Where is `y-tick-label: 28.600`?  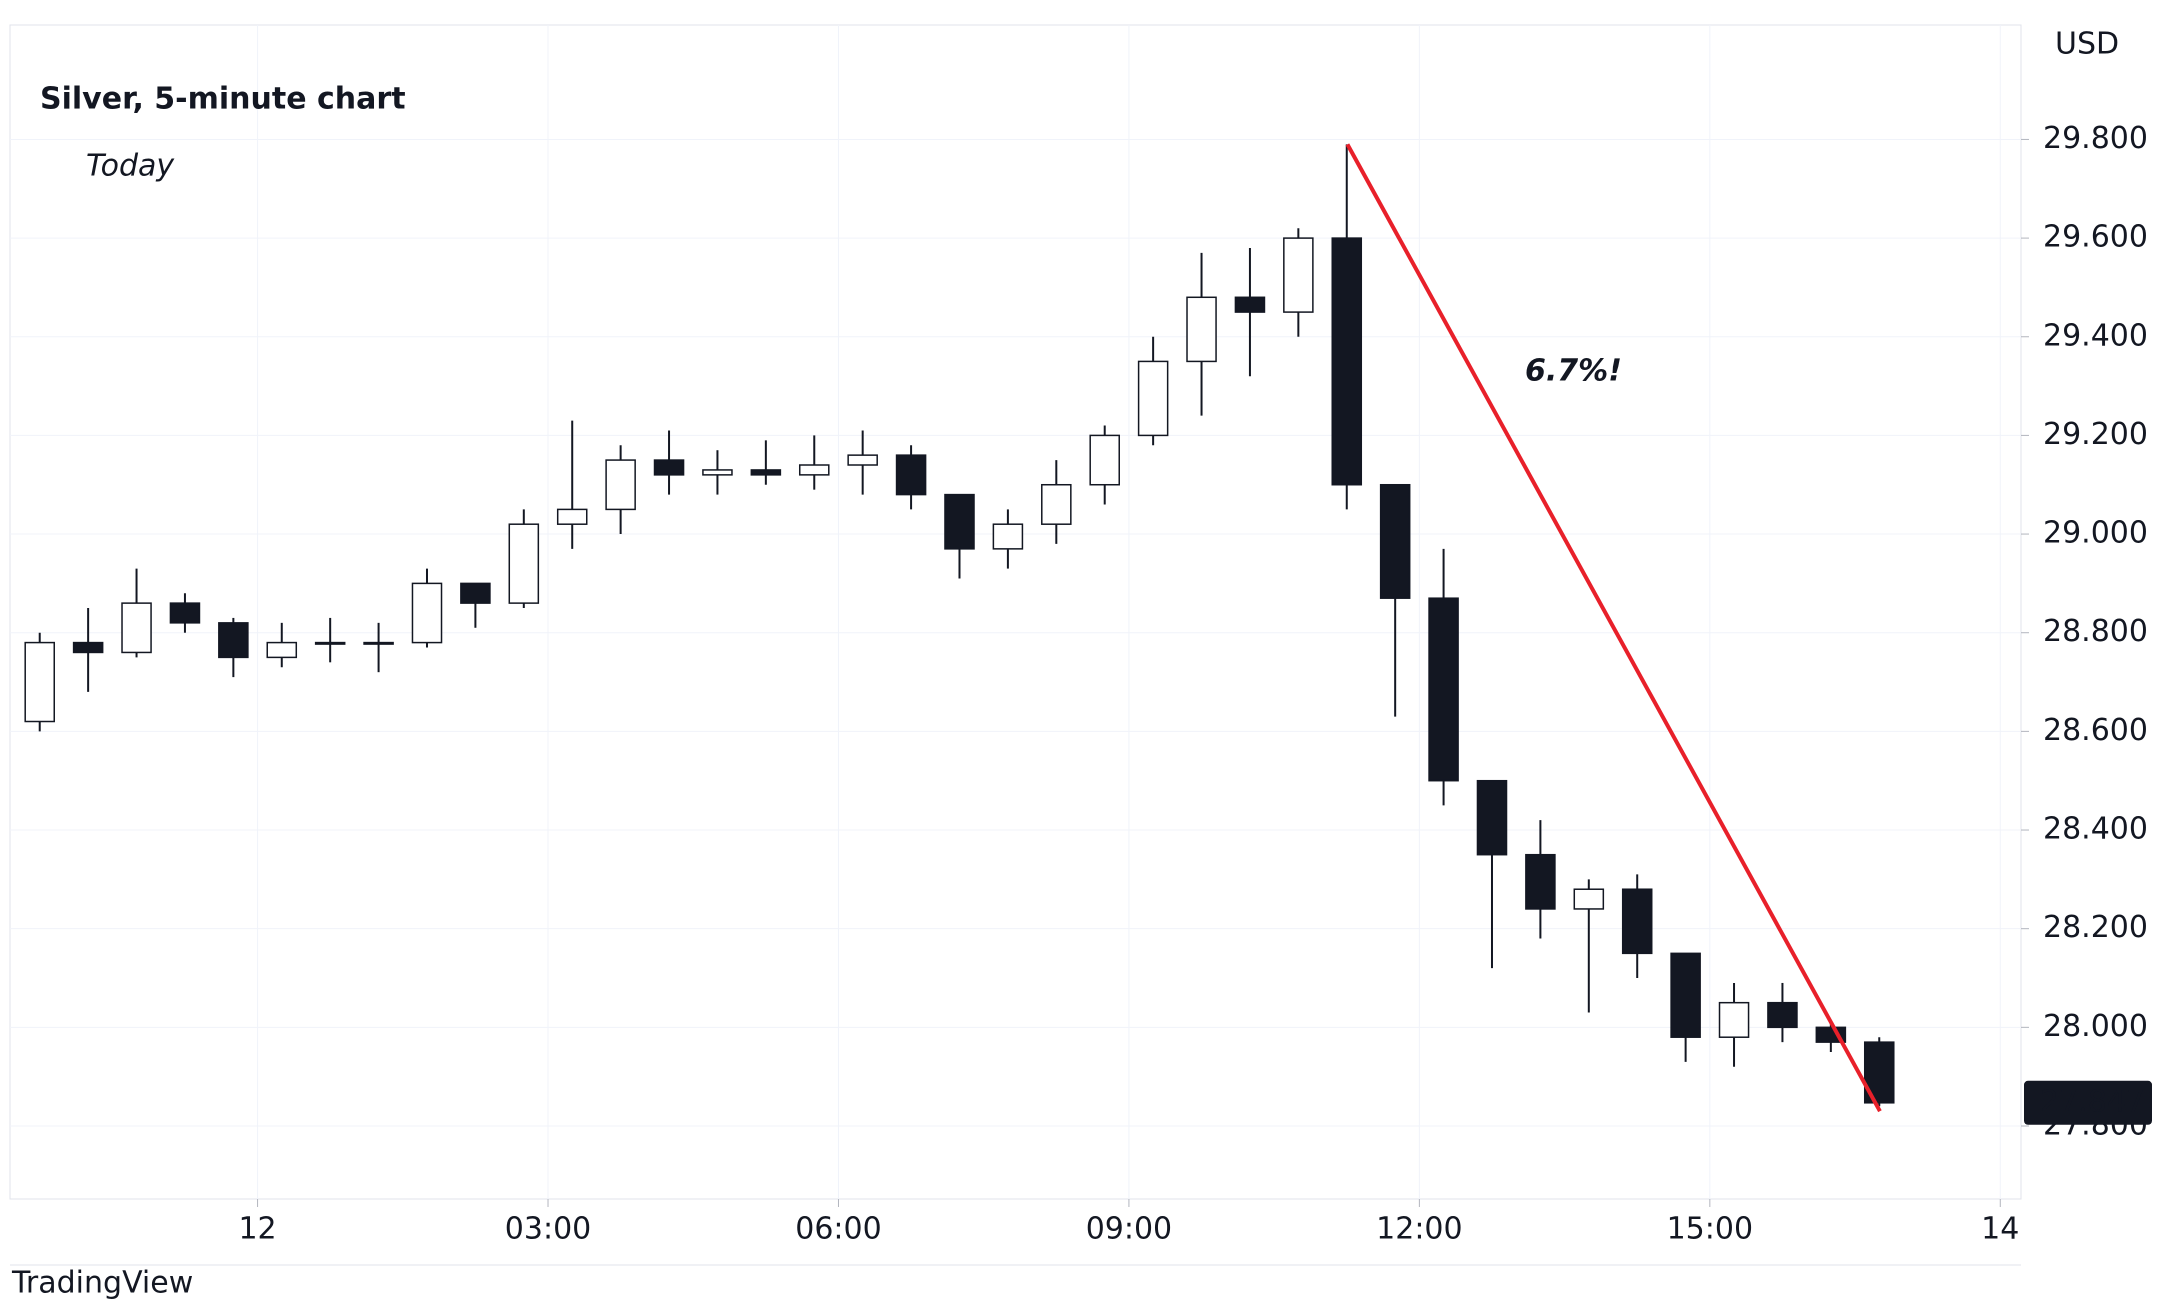
y-tick-label: 28.600 is located at coordinates (2095, 730).